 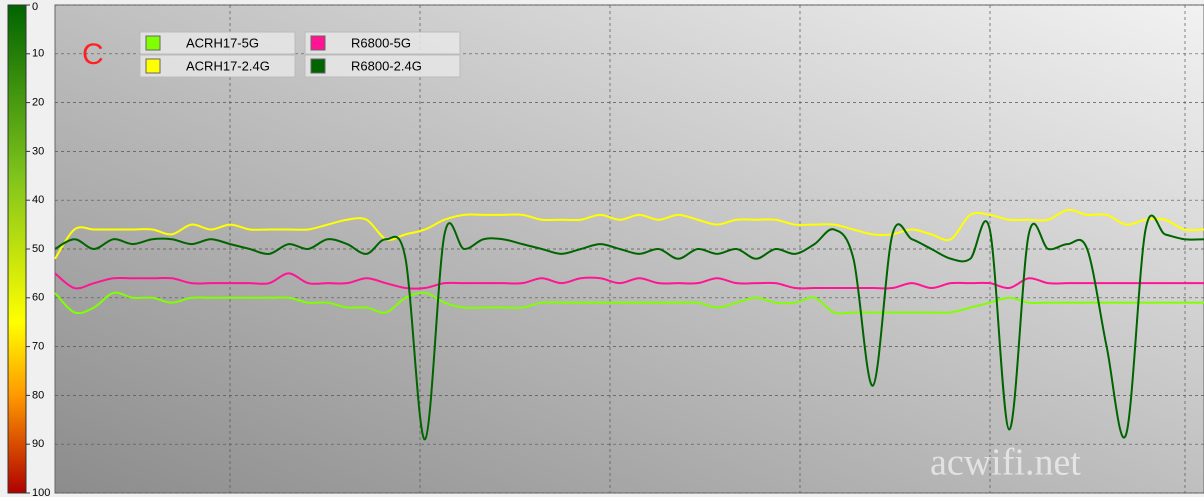 What do you see at coordinates (41, 492) in the screenshot?
I see `y-tick-label: 100` at bounding box center [41, 492].